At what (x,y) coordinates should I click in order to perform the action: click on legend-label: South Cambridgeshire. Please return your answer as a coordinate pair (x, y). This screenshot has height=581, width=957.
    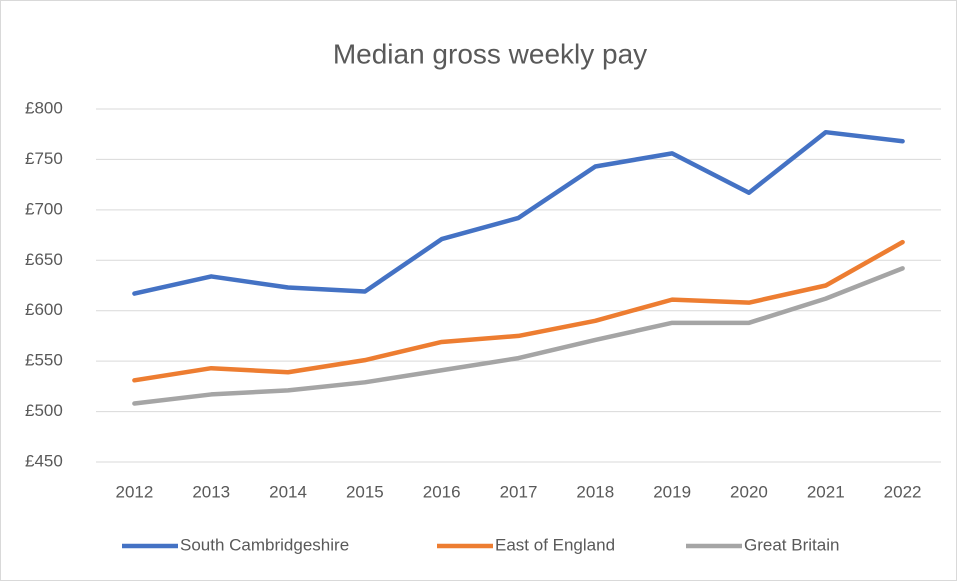
    Looking at the image, I should click on (264, 544).